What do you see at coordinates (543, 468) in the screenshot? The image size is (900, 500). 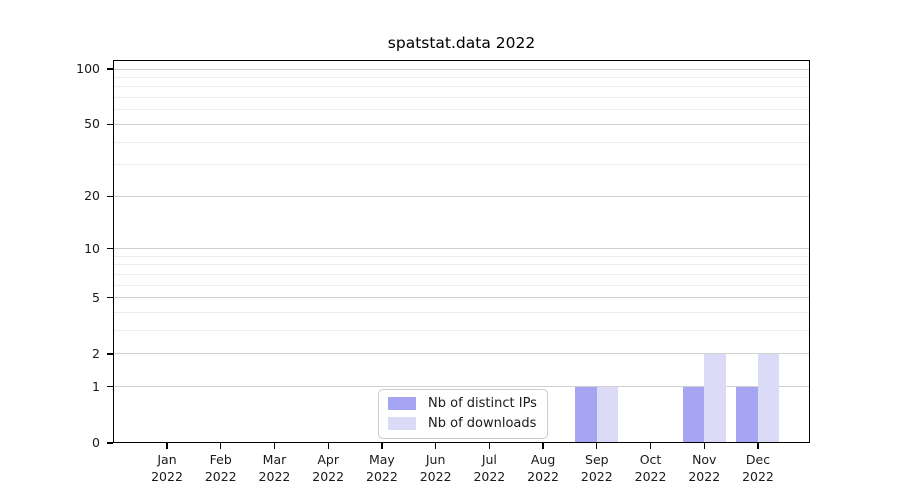 I see `x-axis-tick-label: Aug 2022` at bounding box center [543, 468].